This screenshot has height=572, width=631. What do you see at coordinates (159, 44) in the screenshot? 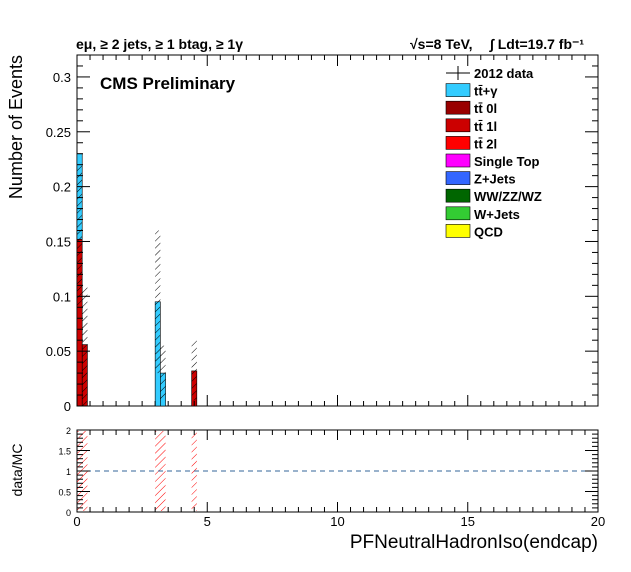
I see `selection-label: eμ, ≥ 2 jets, ≥ 1 btag, ≥ 1γ` at bounding box center [159, 44].